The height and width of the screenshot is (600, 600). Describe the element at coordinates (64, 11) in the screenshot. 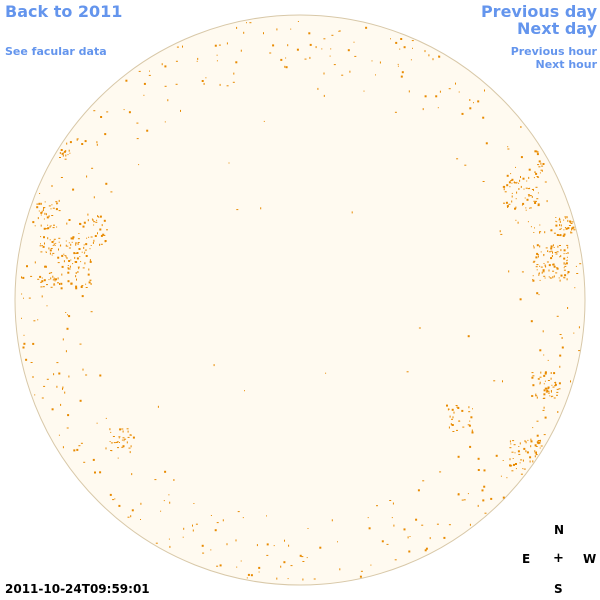

I see `back-to-year-link: Back to 2011` at that location.